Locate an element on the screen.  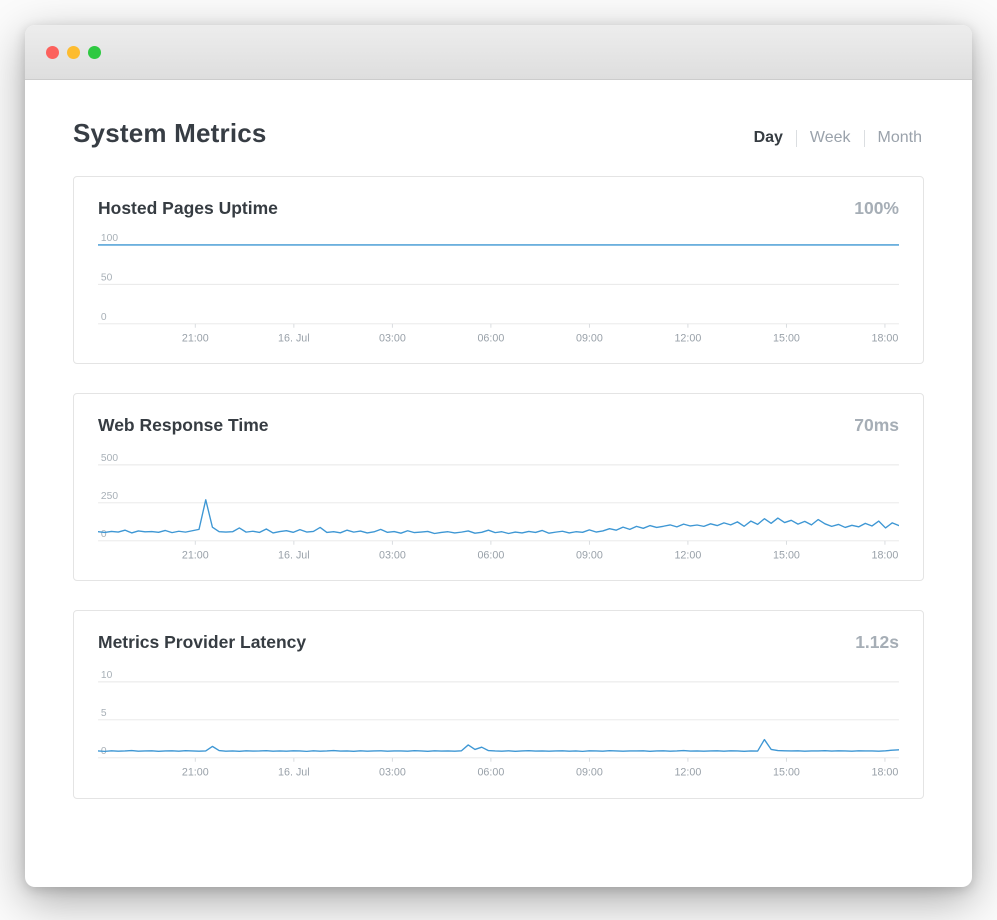
svg-text: 5 is located at coordinates (104, 713).